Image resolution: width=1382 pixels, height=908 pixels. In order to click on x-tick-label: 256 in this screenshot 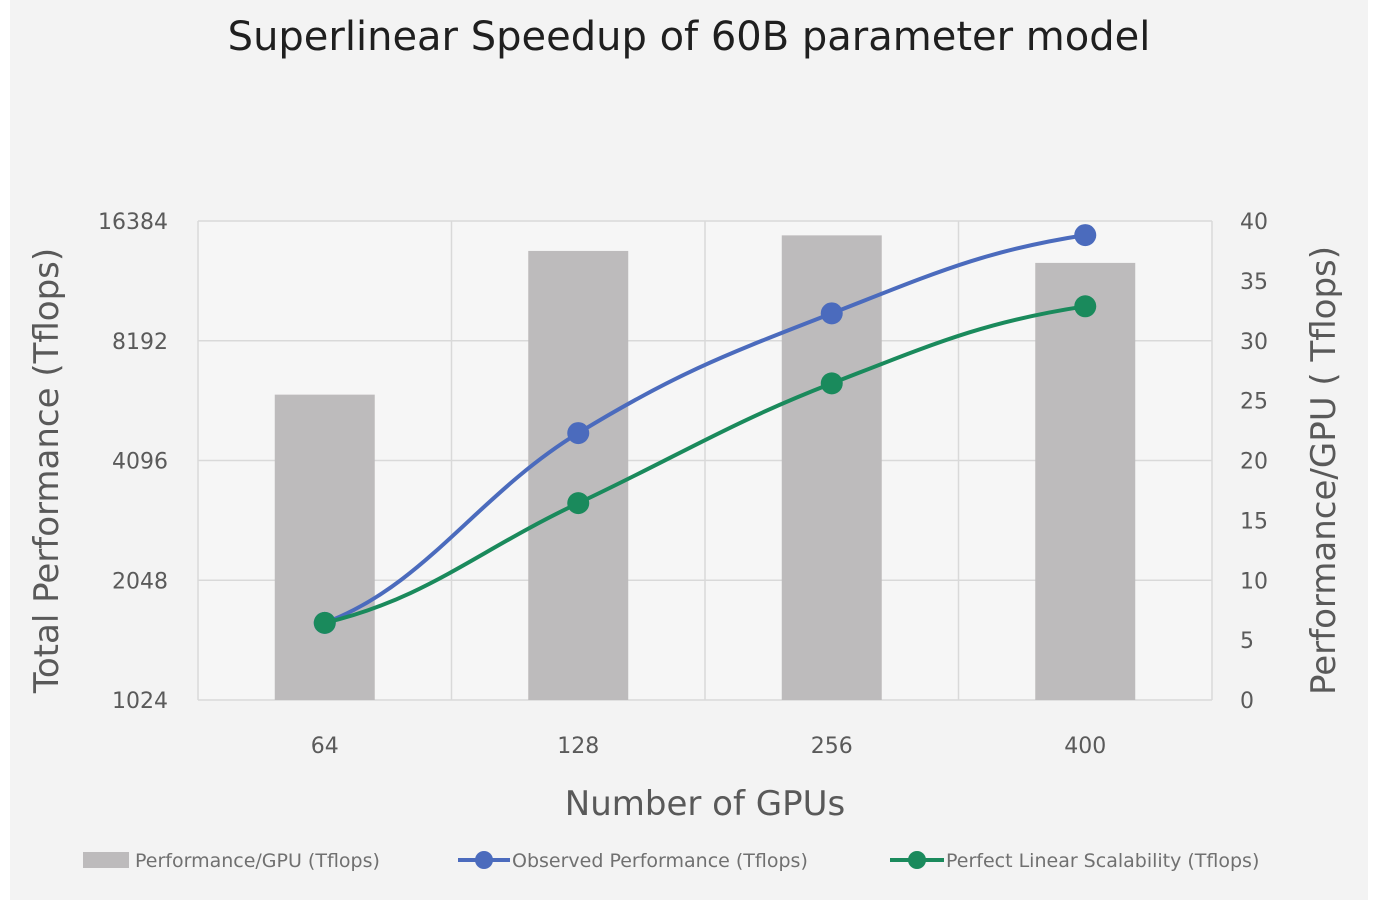, I will do `click(832, 746)`.